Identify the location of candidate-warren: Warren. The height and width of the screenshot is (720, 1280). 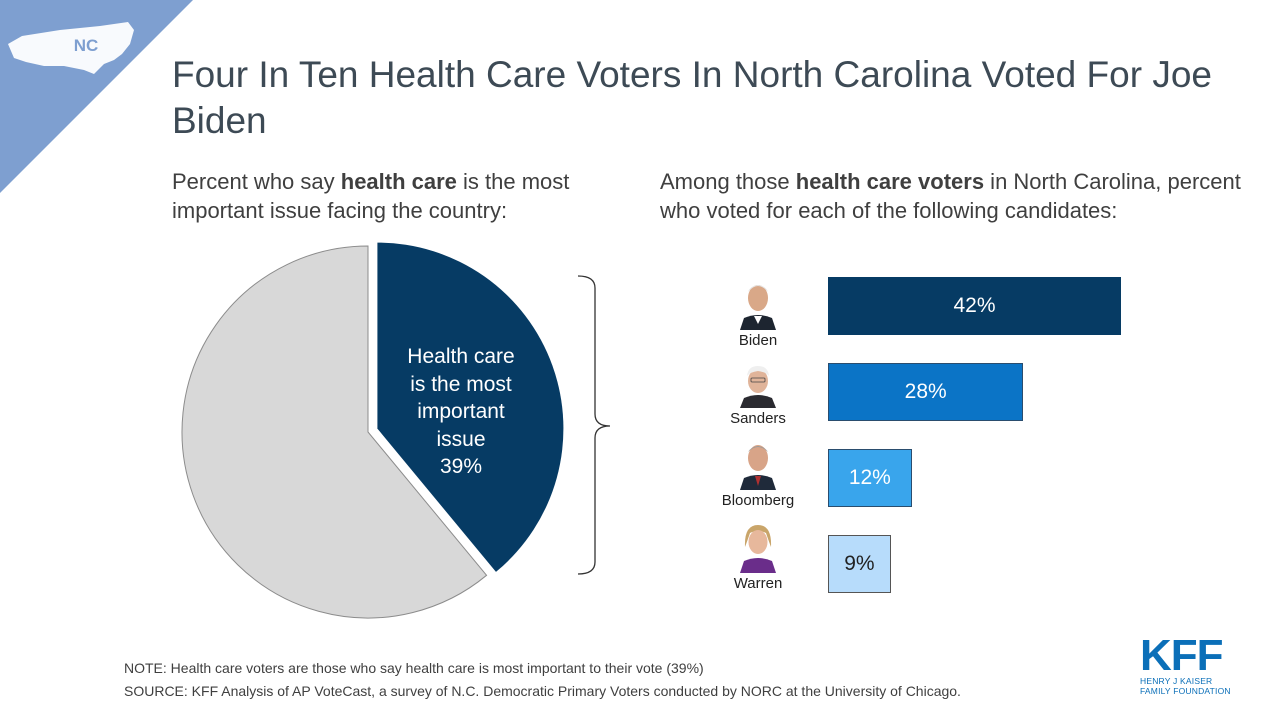
(758, 555).